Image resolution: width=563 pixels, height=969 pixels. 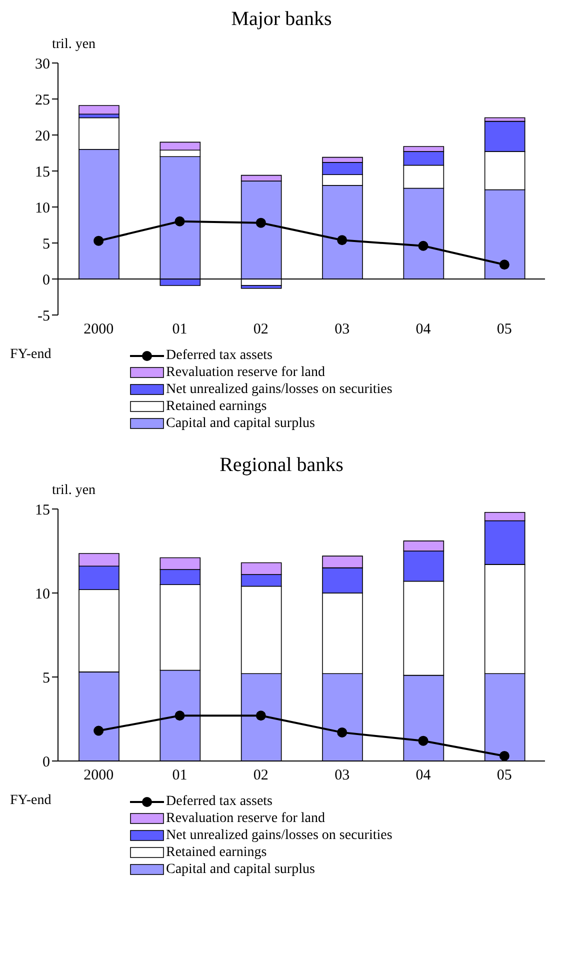 What do you see at coordinates (42, 136) in the screenshot?
I see `y-tick-label: 20` at bounding box center [42, 136].